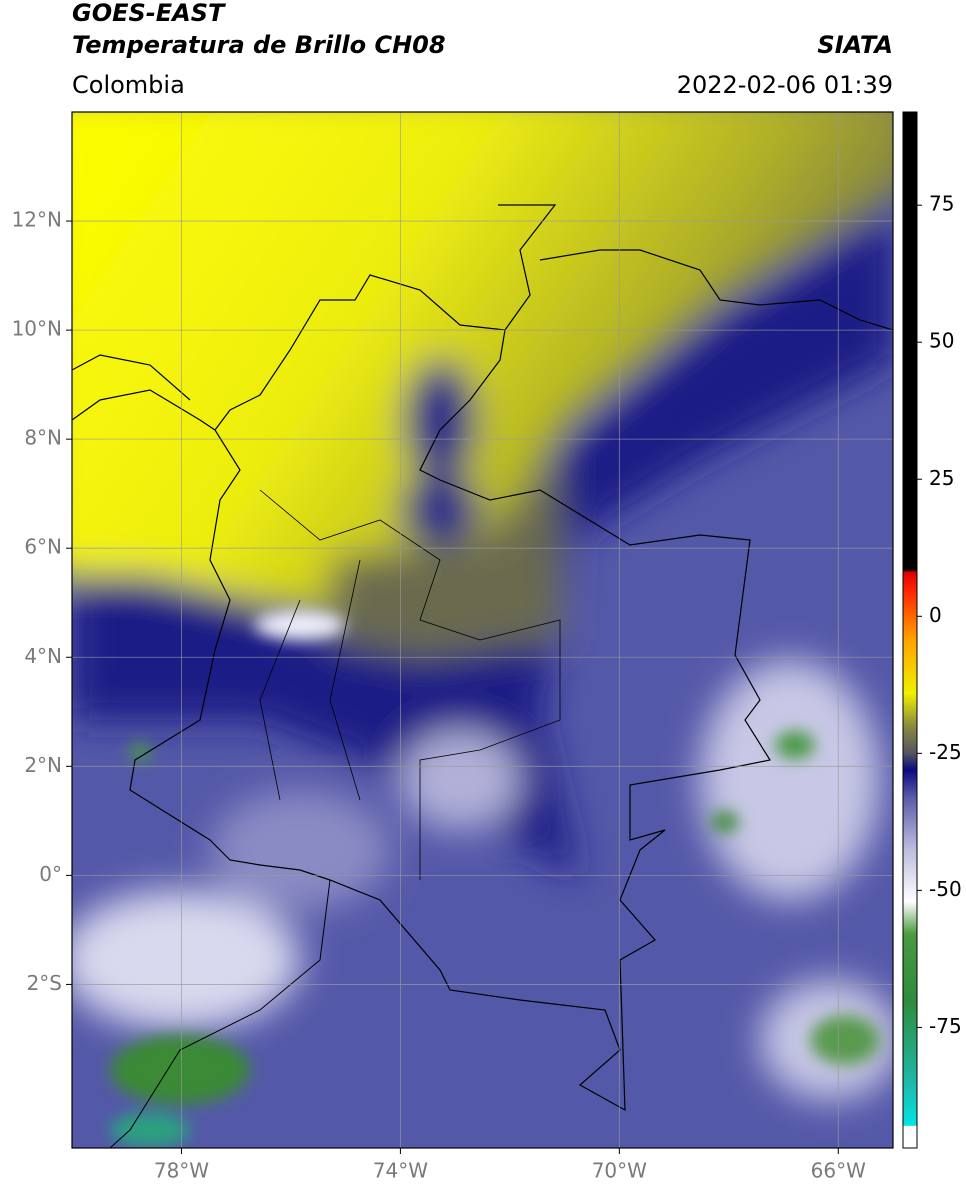 This screenshot has width=966, height=1190. Describe the element at coordinates (400, 1171) in the screenshot. I see `x-tick-label: 74°W` at that location.